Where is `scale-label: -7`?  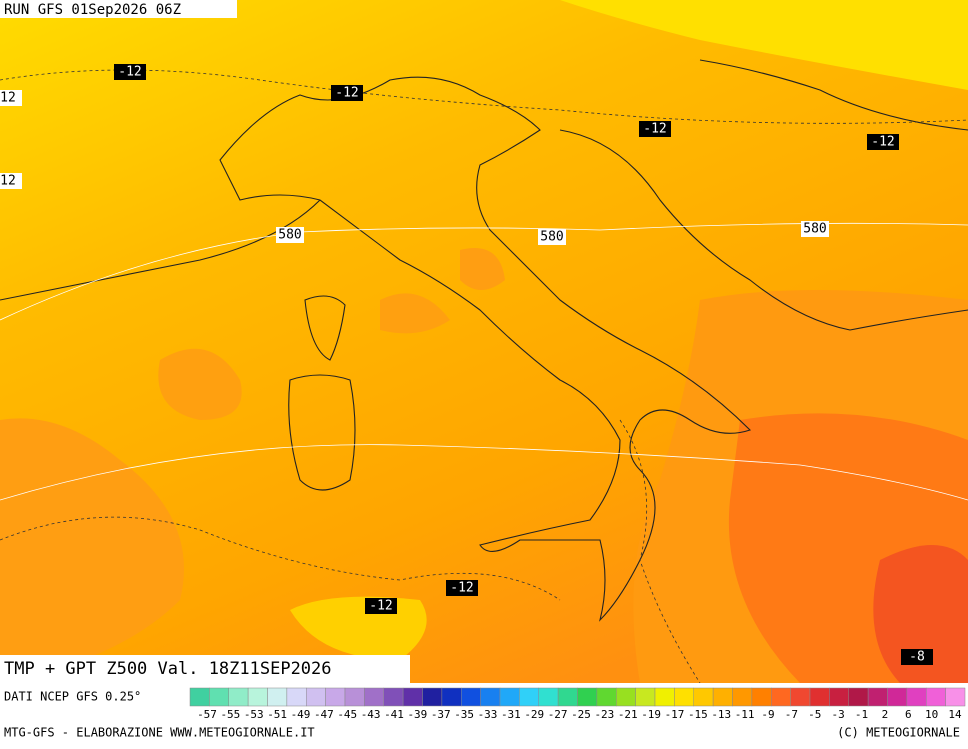
scale-label: -7 is located at coordinates (791, 714).